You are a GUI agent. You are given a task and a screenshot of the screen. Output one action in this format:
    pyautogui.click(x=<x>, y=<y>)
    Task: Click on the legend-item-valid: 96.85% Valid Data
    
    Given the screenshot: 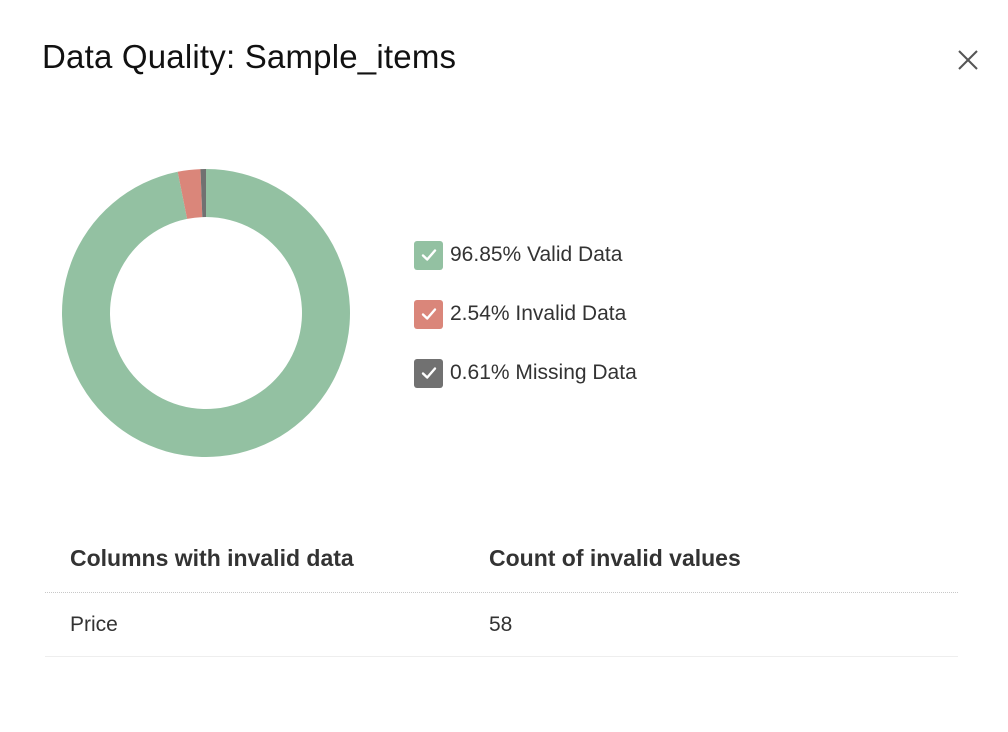 What is the action you would take?
    pyautogui.click(x=525, y=255)
    